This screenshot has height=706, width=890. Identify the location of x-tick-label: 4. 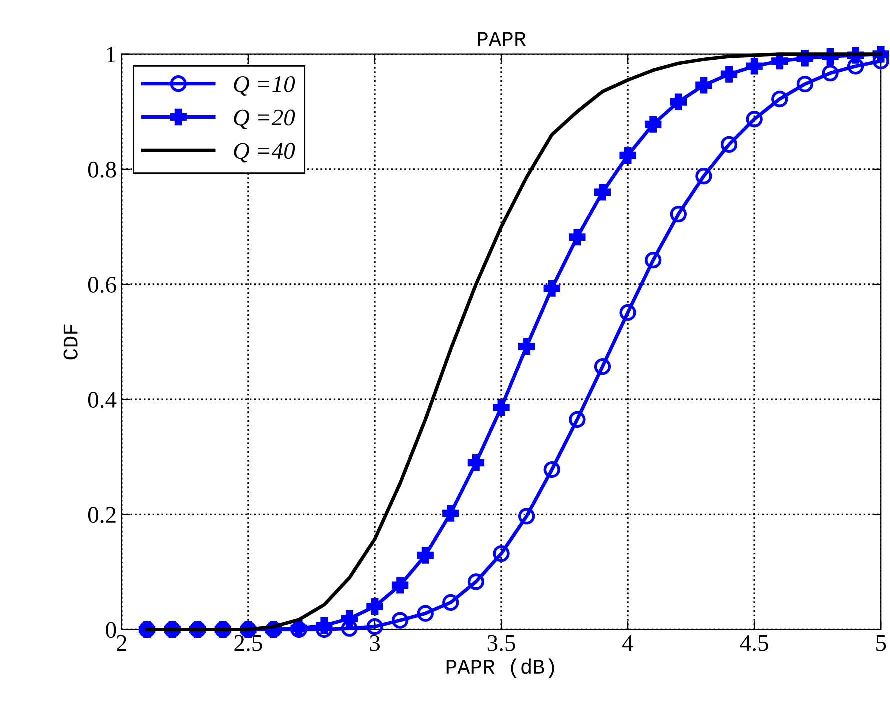
(628, 643).